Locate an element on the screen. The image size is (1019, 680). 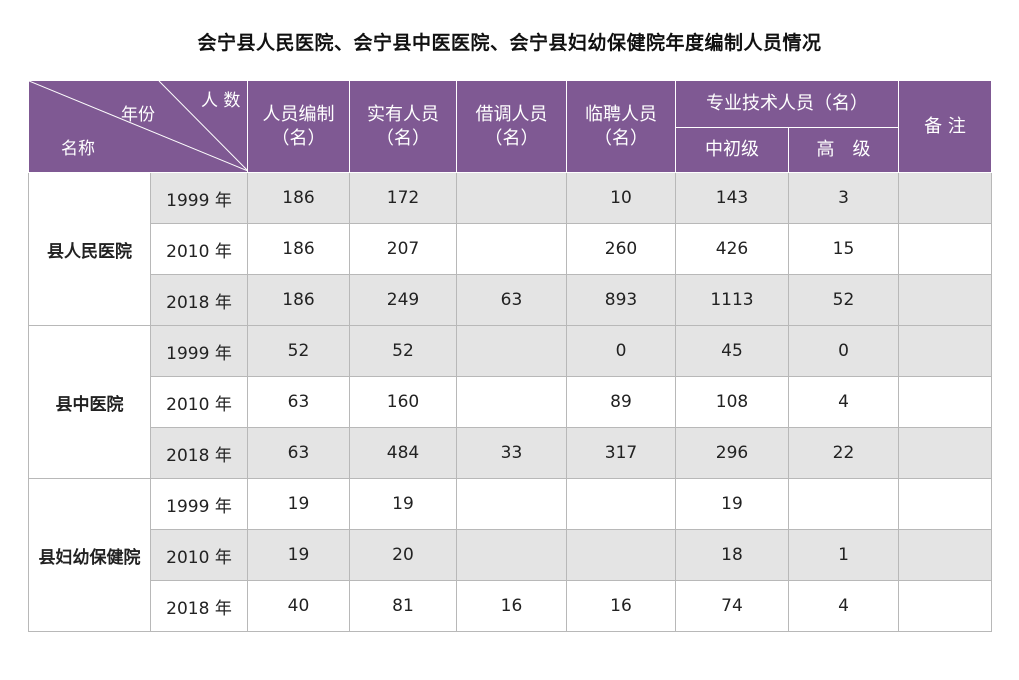
cell-actual: 52 is located at coordinates (403, 351).